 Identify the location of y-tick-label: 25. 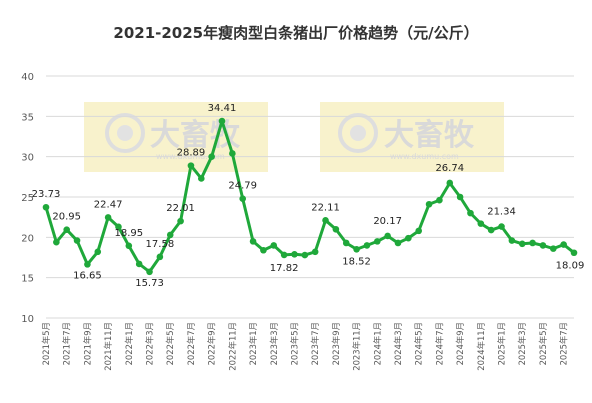
(27, 198).